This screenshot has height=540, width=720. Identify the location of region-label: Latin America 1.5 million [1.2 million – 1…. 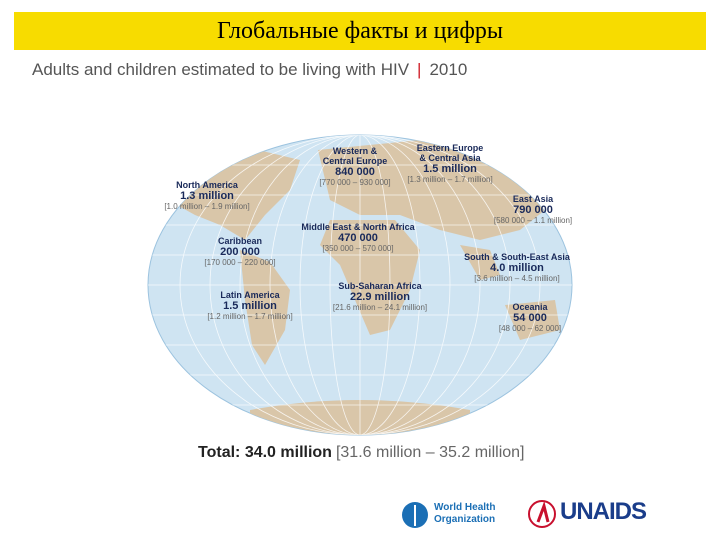
(249, 306).